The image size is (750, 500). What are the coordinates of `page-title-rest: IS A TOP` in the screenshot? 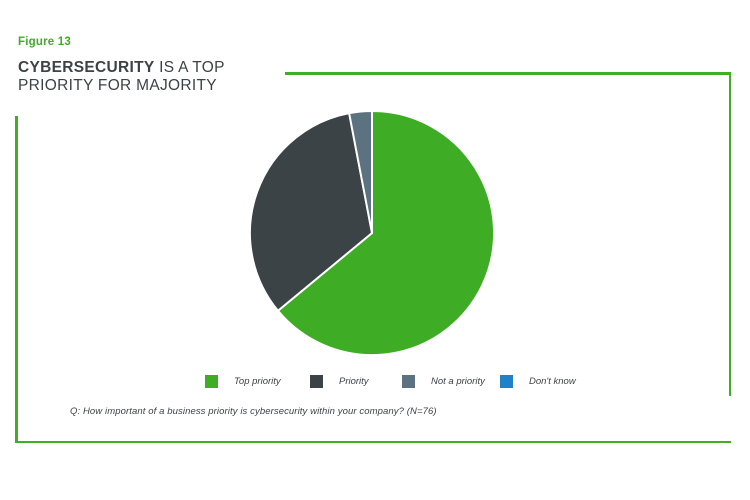 It's located at (189, 67).